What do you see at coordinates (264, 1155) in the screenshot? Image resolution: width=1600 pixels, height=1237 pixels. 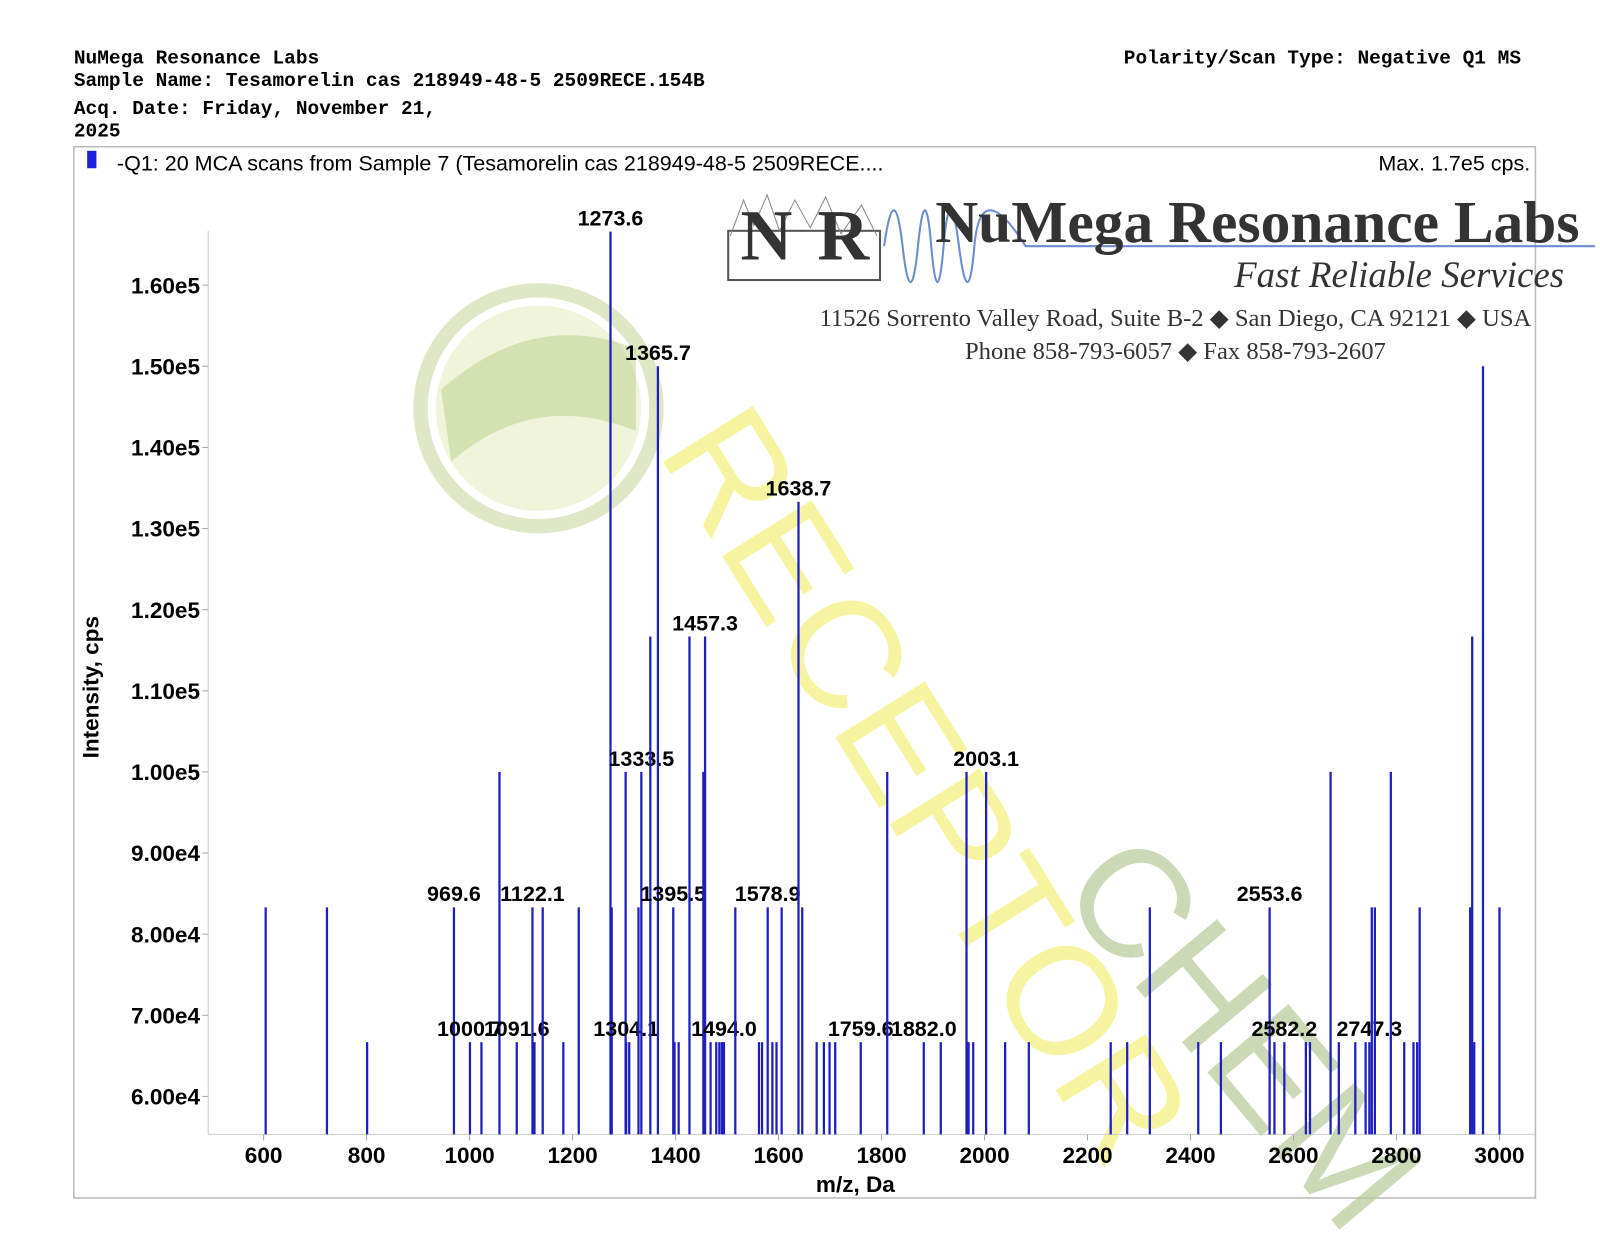 I see `x-tick-label: 600` at bounding box center [264, 1155].